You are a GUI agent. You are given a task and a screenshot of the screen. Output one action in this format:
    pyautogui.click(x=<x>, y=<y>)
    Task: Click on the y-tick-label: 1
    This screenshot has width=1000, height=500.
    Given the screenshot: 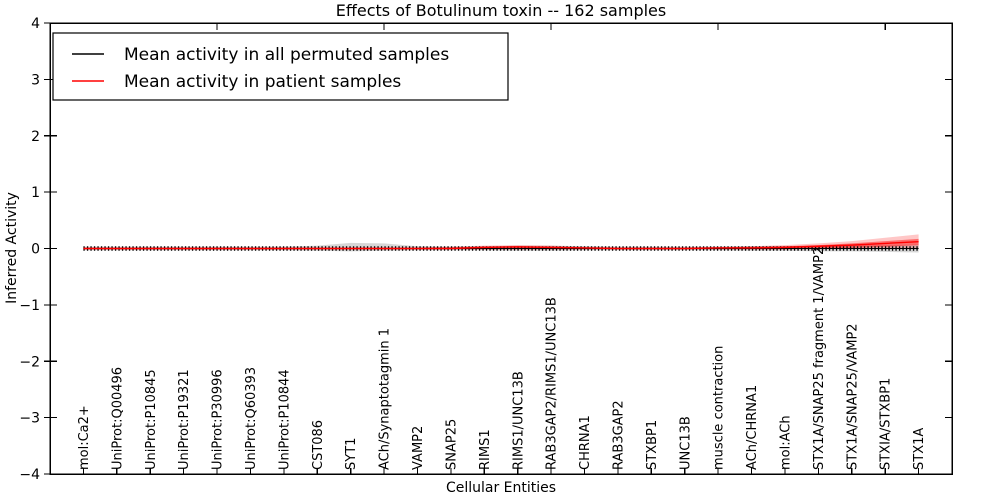 What is the action you would take?
    pyautogui.click(x=35, y=193)
    